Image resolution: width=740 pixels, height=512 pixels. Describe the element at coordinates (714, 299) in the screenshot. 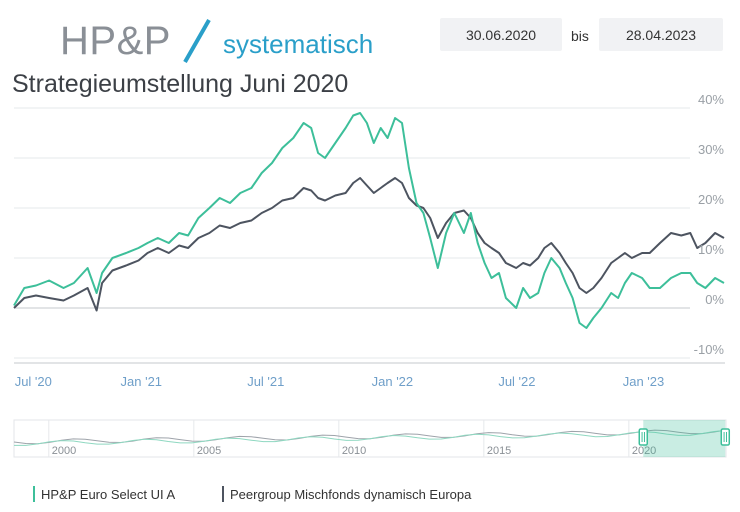

I see `y-tick-label: 0%` at that location.